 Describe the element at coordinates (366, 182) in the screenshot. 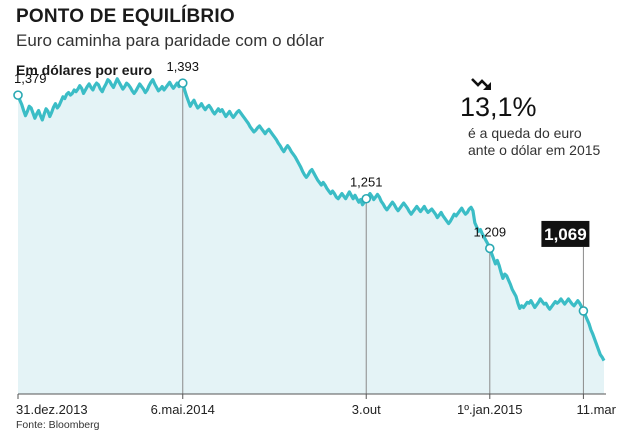

I see `point-label-2: 1,251` at that location.